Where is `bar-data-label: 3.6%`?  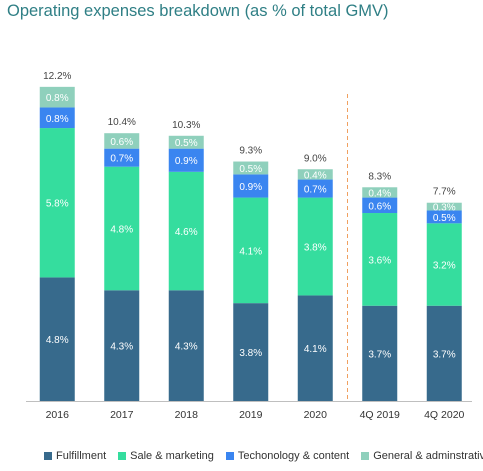 bar-data-label: 3.6% is located at coordinates (379, 260).